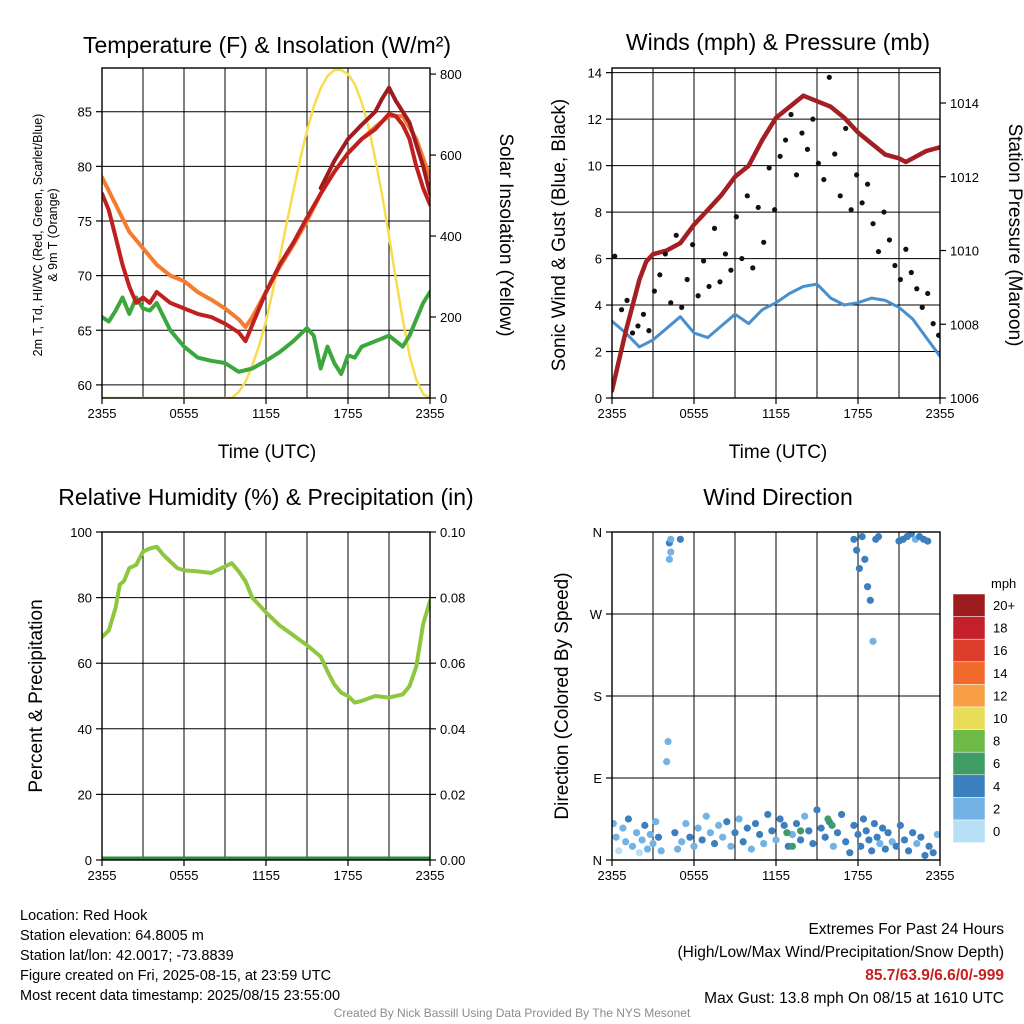 Image resolution: width=1024 pixels, height=1024 pixels. I want to click on temp-y-tick-label: 80, so click(85, 166).